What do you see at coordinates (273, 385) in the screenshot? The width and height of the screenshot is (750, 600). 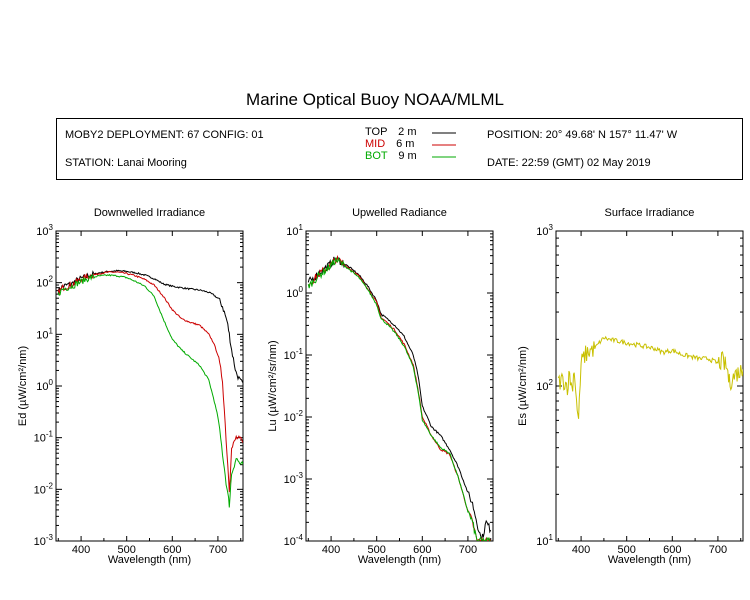 I see `y-axis-label: Lu (µW/cm²/sr/nm)` at bounding box center [273, 385].